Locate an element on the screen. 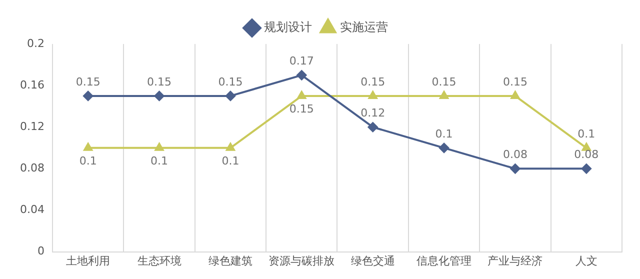 Image resolution: width=640 pixels, height=279 pixels. y-tick-label: 0.16 is located at coordinates (32, 85).